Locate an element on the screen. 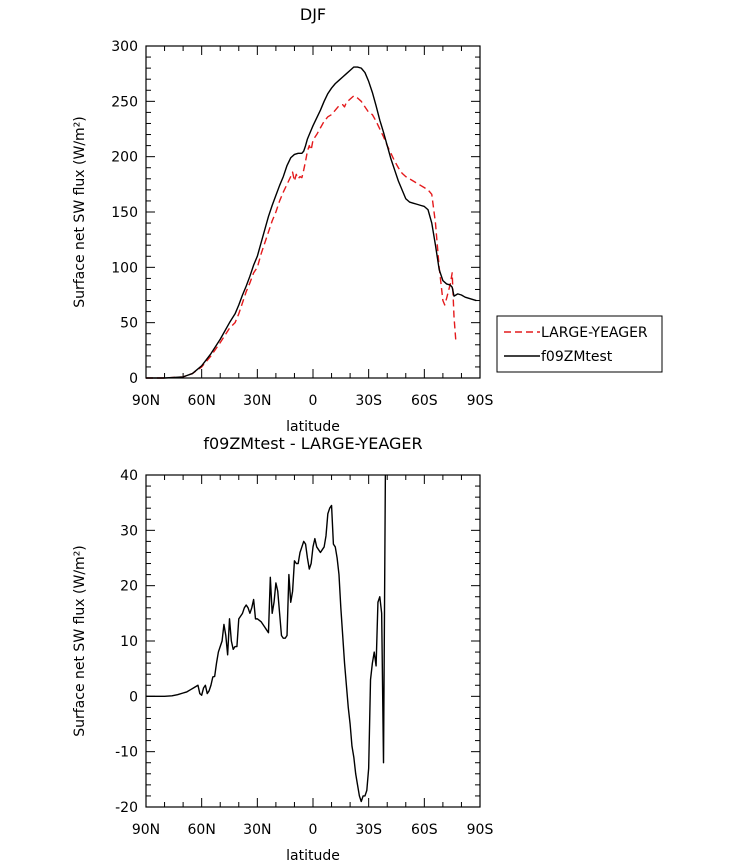  bottom-y-axis-label: Surface net SW flux (W/m²) is located at coordinates (80, 641).